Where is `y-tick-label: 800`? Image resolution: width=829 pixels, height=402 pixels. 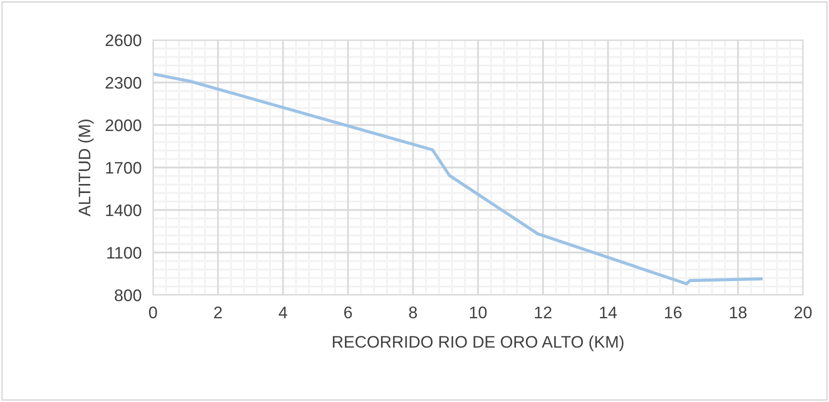
y-tick-label: 800 is located at coordinates (128, 295).